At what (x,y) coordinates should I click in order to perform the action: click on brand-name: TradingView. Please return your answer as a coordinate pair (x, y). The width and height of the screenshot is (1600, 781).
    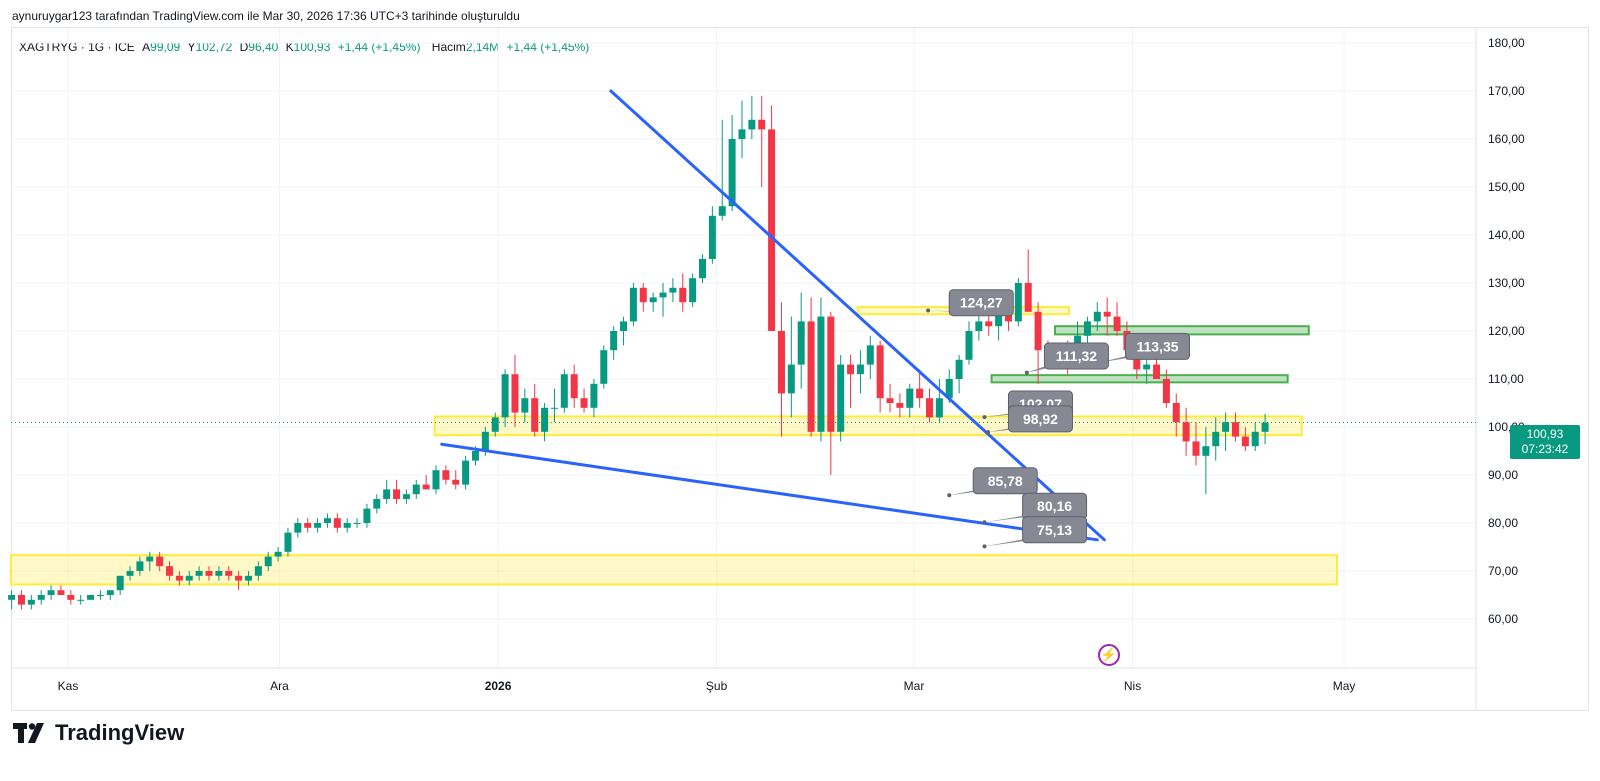
    Looking at the image, I should click on (120, 732).